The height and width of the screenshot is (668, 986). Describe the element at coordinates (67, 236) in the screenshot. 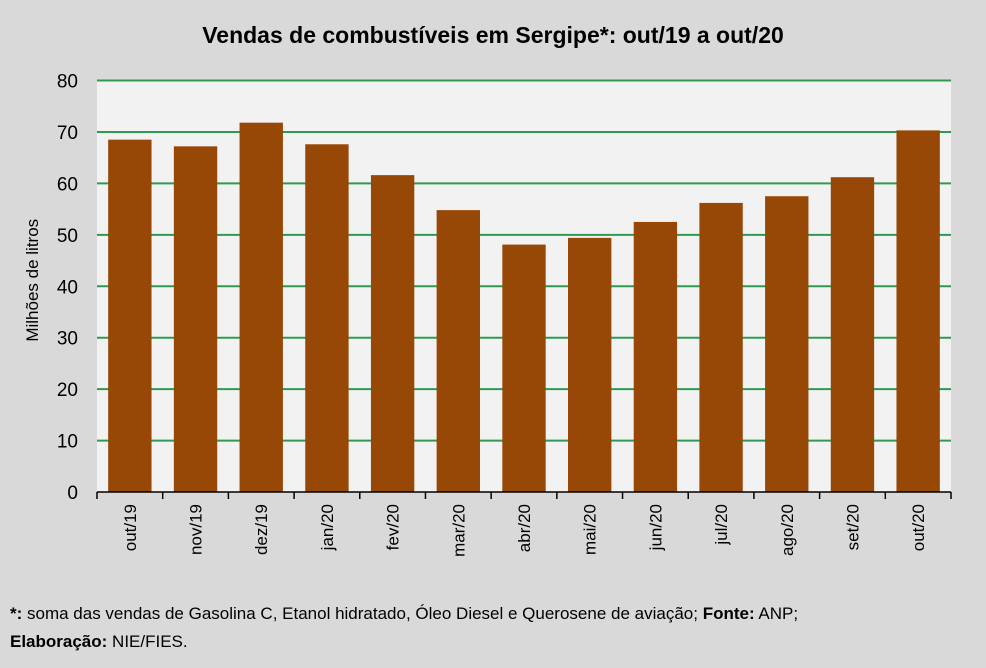

I see `y-tick-label: 50` at that location.